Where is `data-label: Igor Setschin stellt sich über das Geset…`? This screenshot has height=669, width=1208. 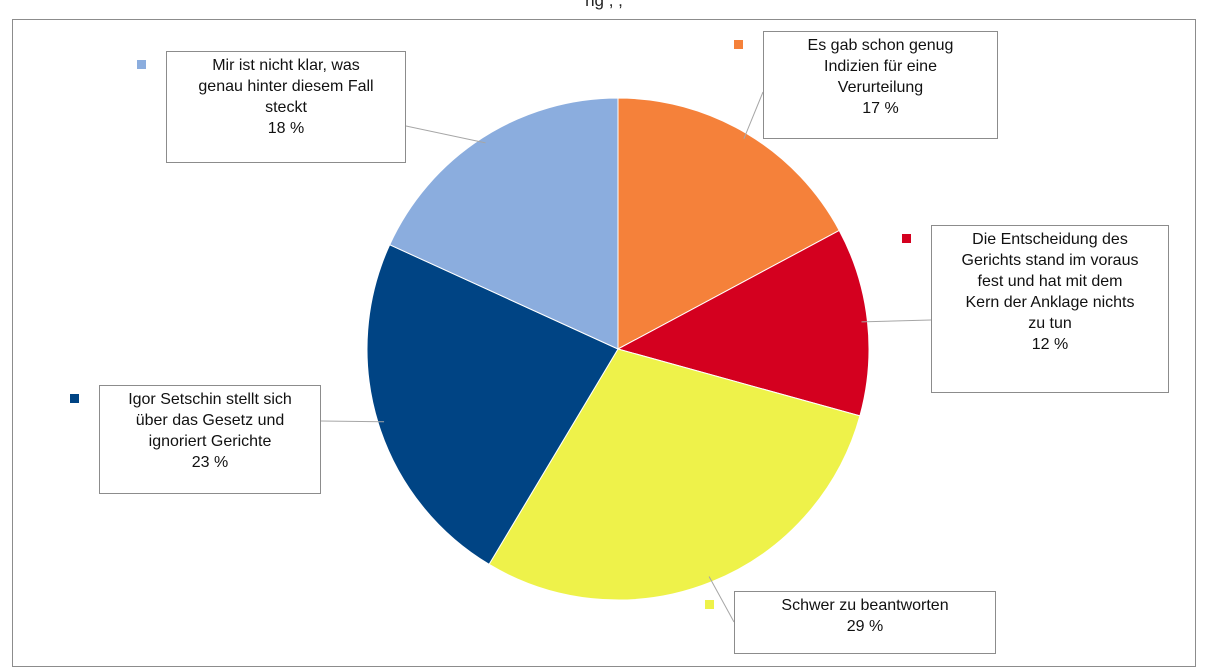
data-label: Igor Setschin stellt sich über das Geset… is located at coordinates (195, 439).